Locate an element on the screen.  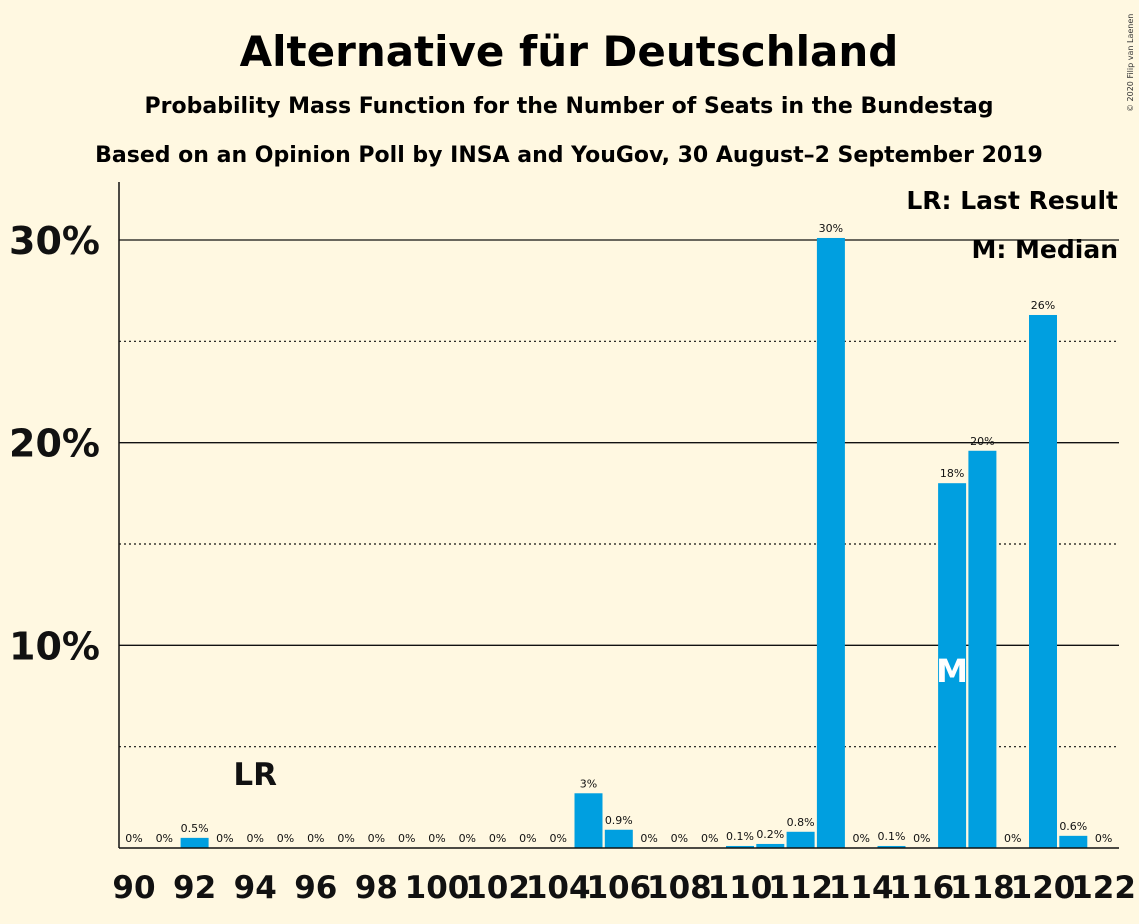
bar-value-label: 0.9% is located at coordinates (619, 820).